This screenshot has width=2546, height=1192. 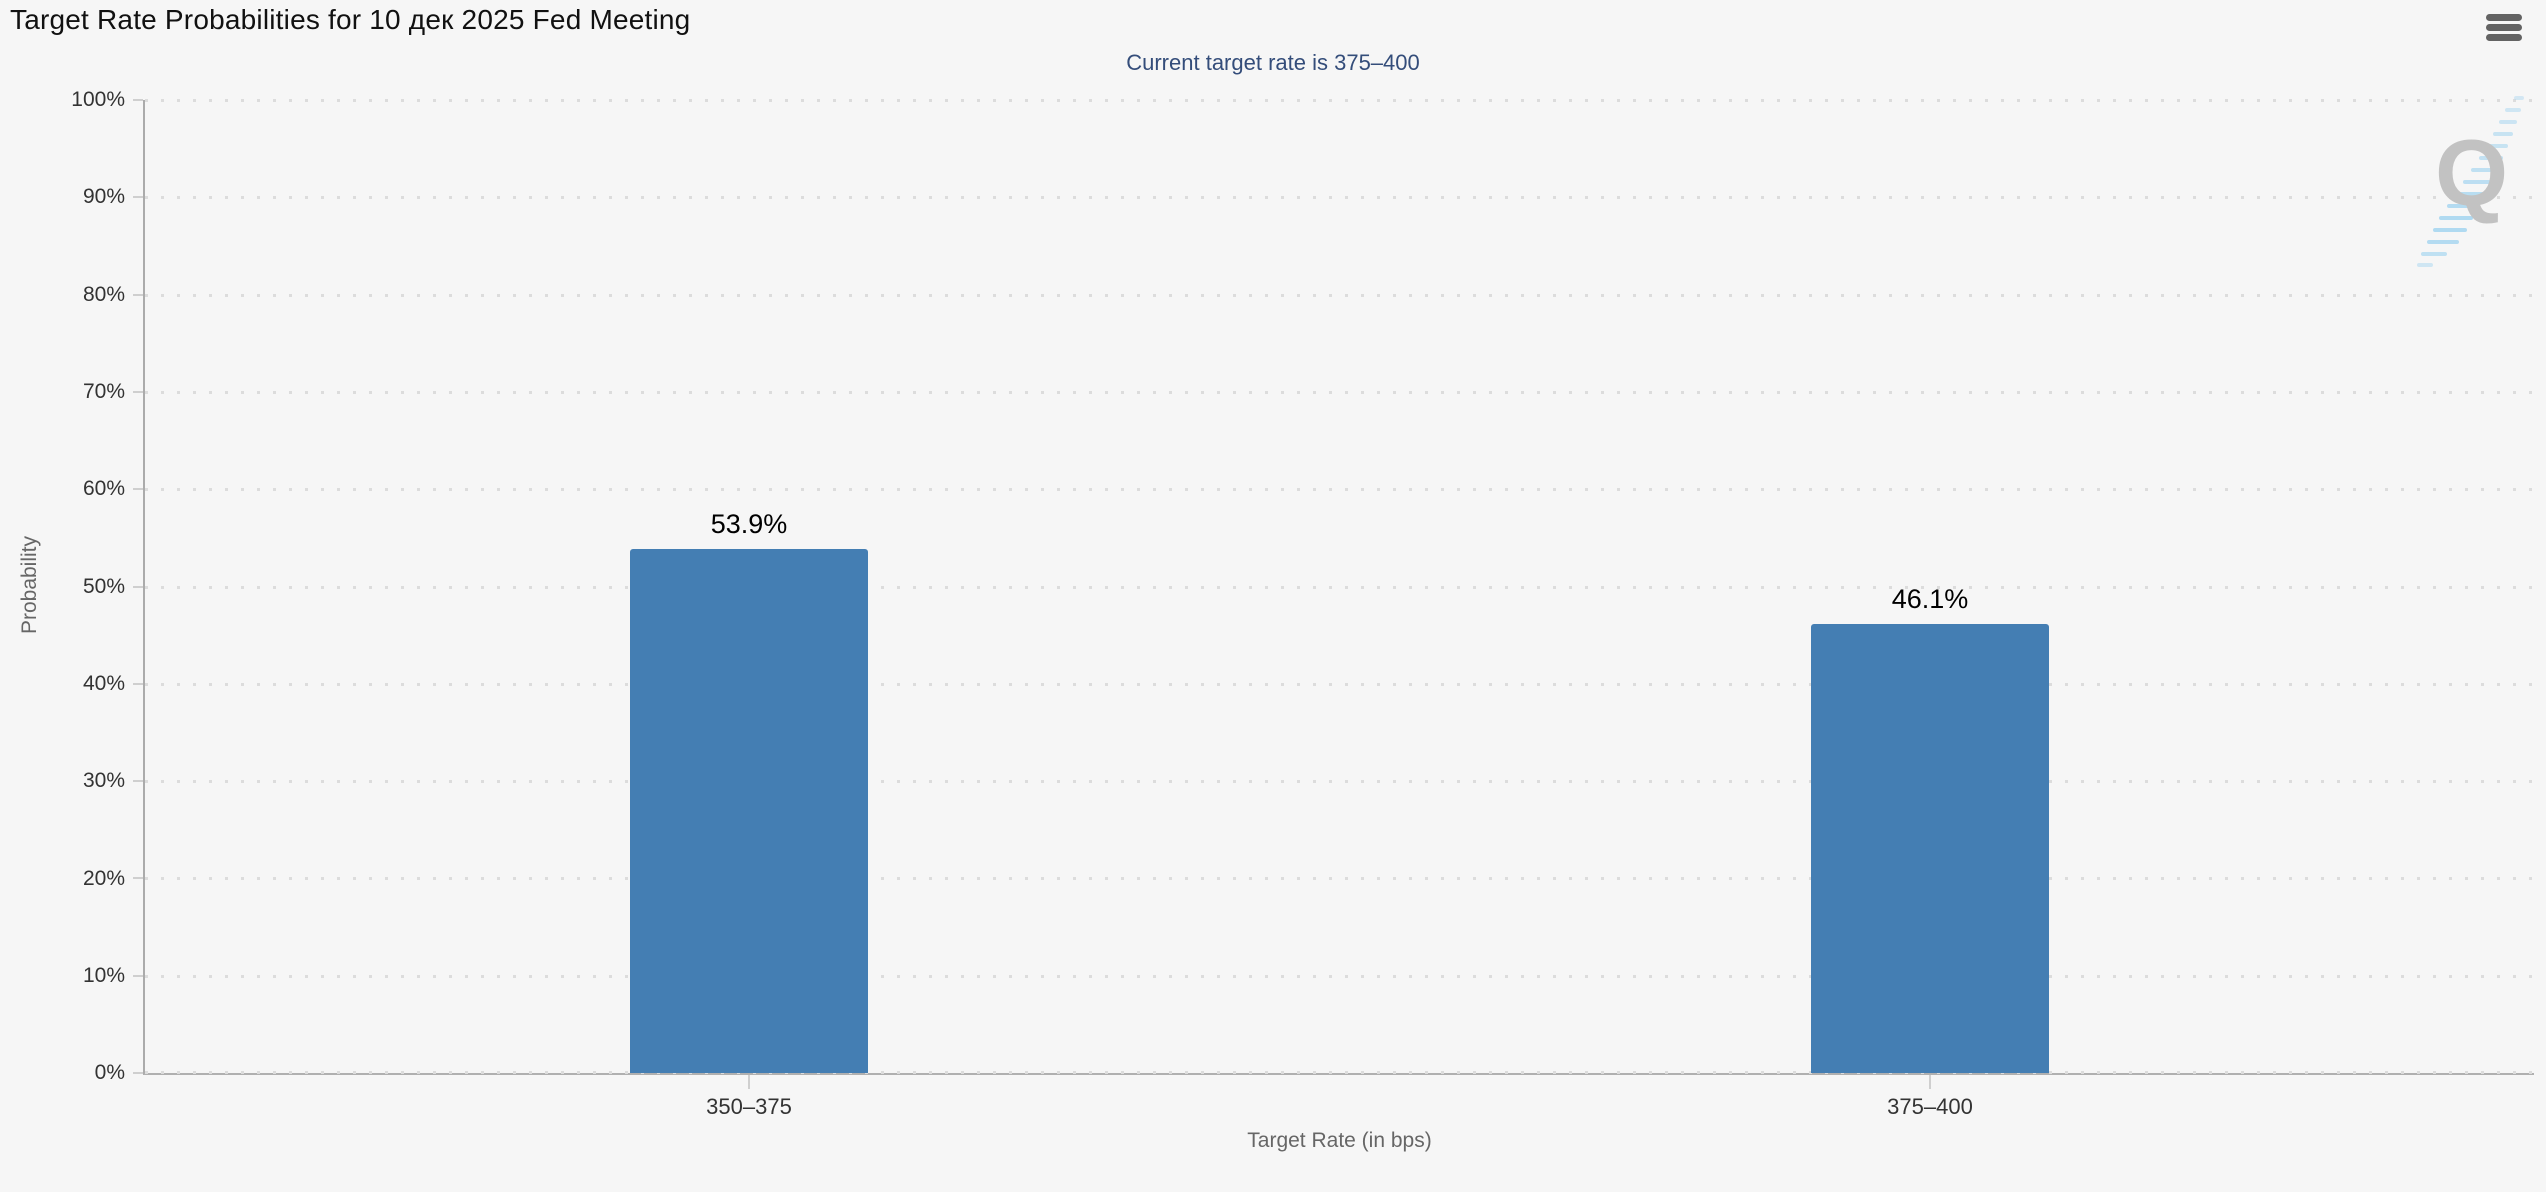 I want to click on y-tick-label: 20%, so click(x=103, y=878).